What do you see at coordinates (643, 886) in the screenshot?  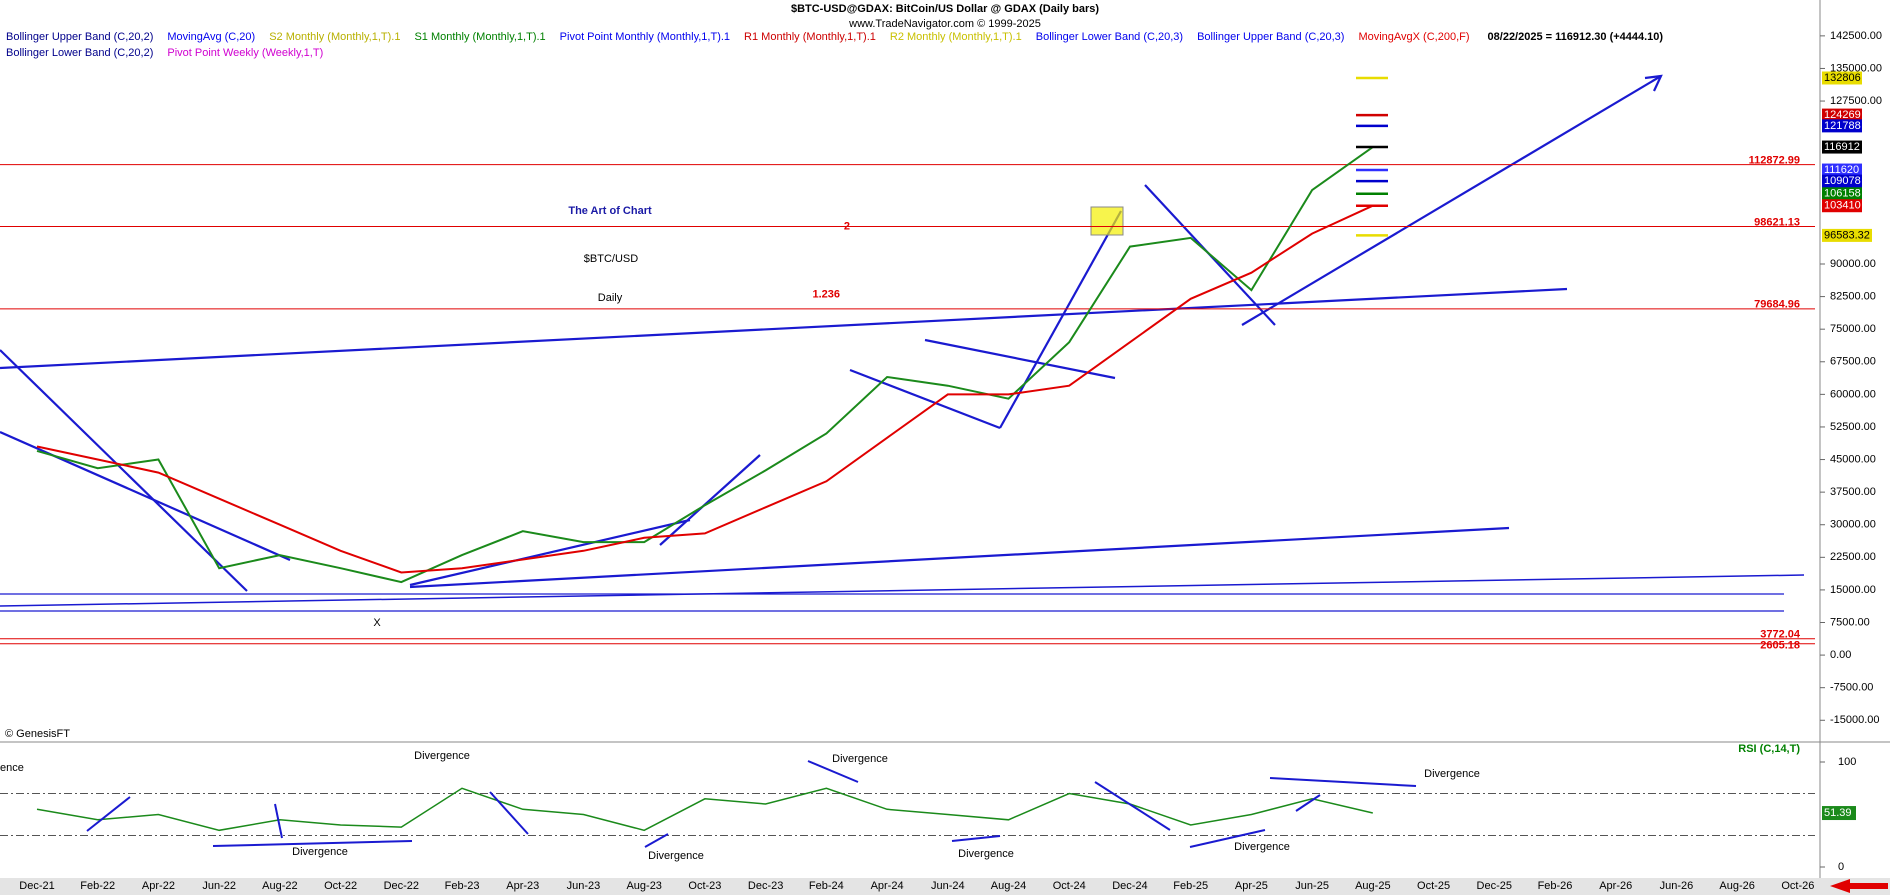 I see `x-tick-label: Aug-23` at bounding box center [643, 886].